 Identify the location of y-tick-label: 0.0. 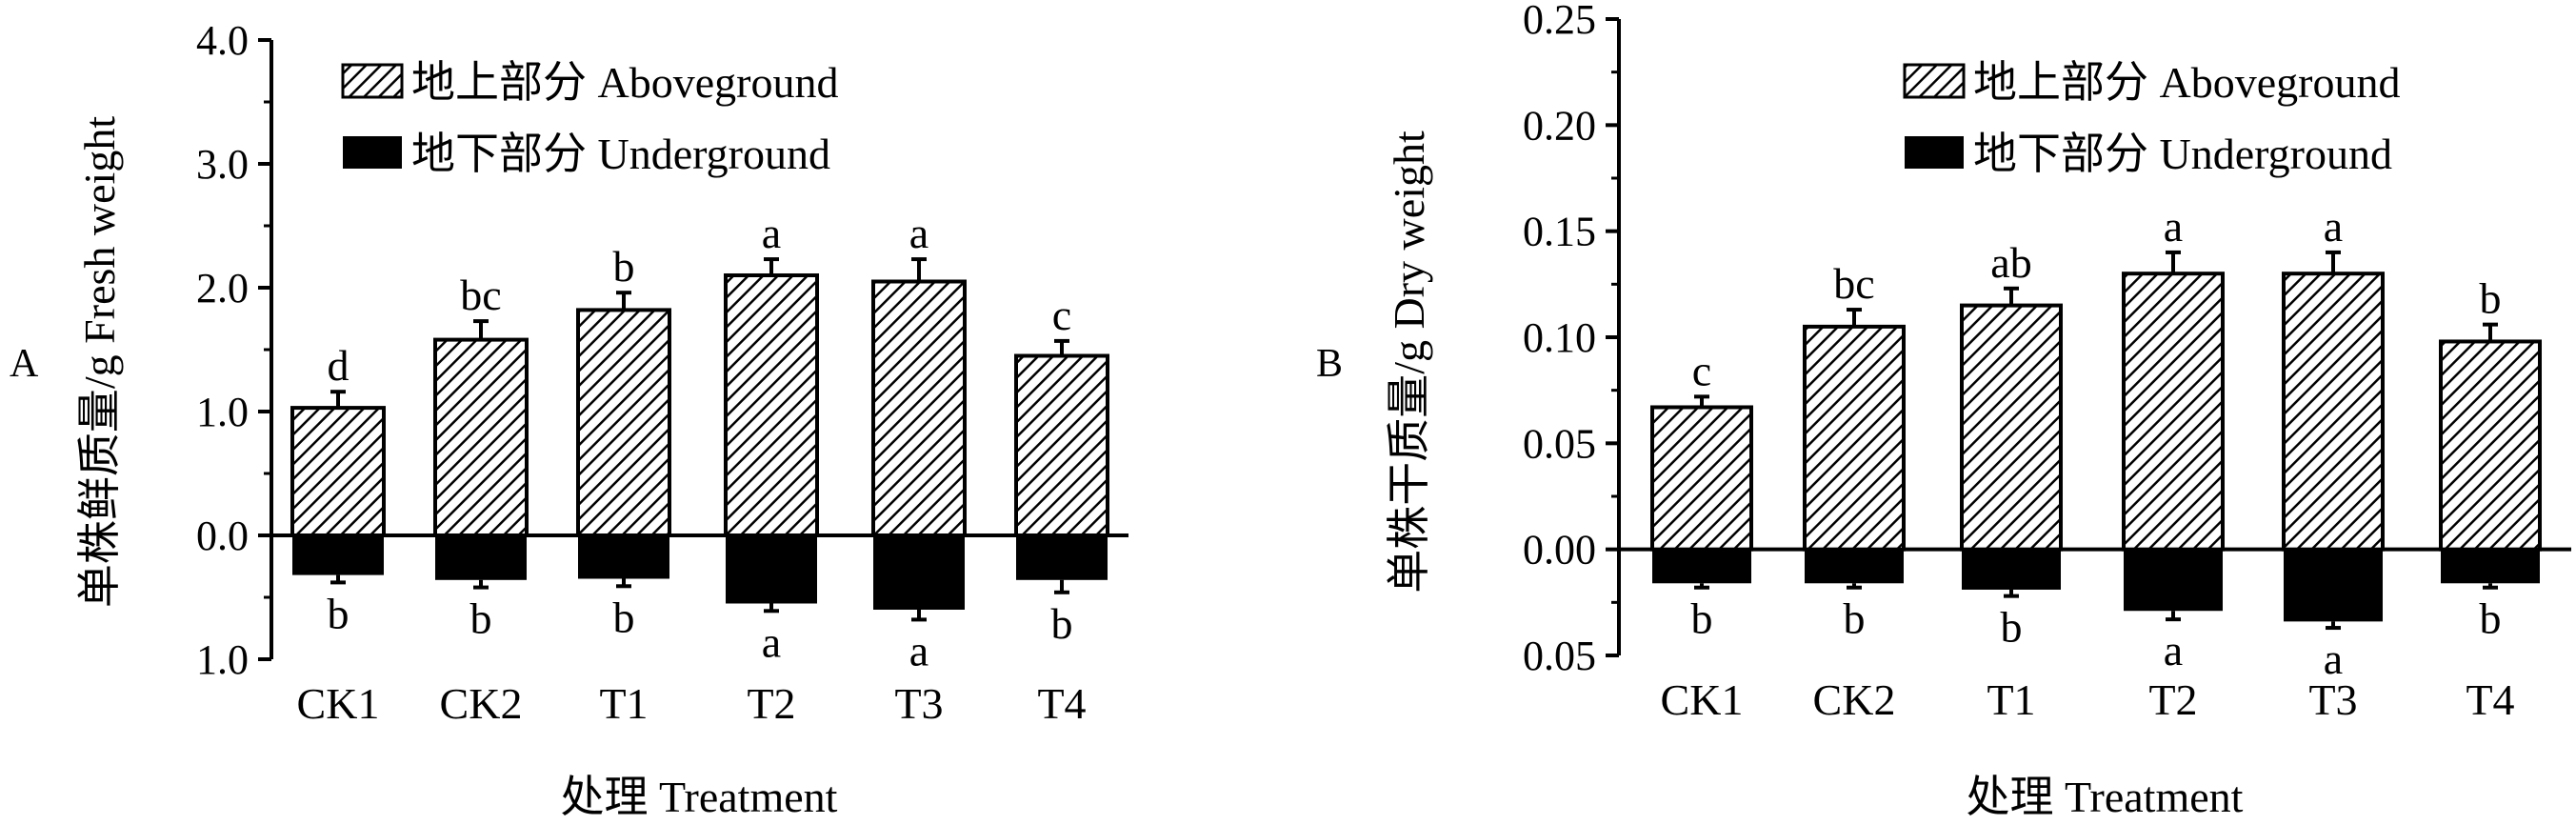
(223, 536).